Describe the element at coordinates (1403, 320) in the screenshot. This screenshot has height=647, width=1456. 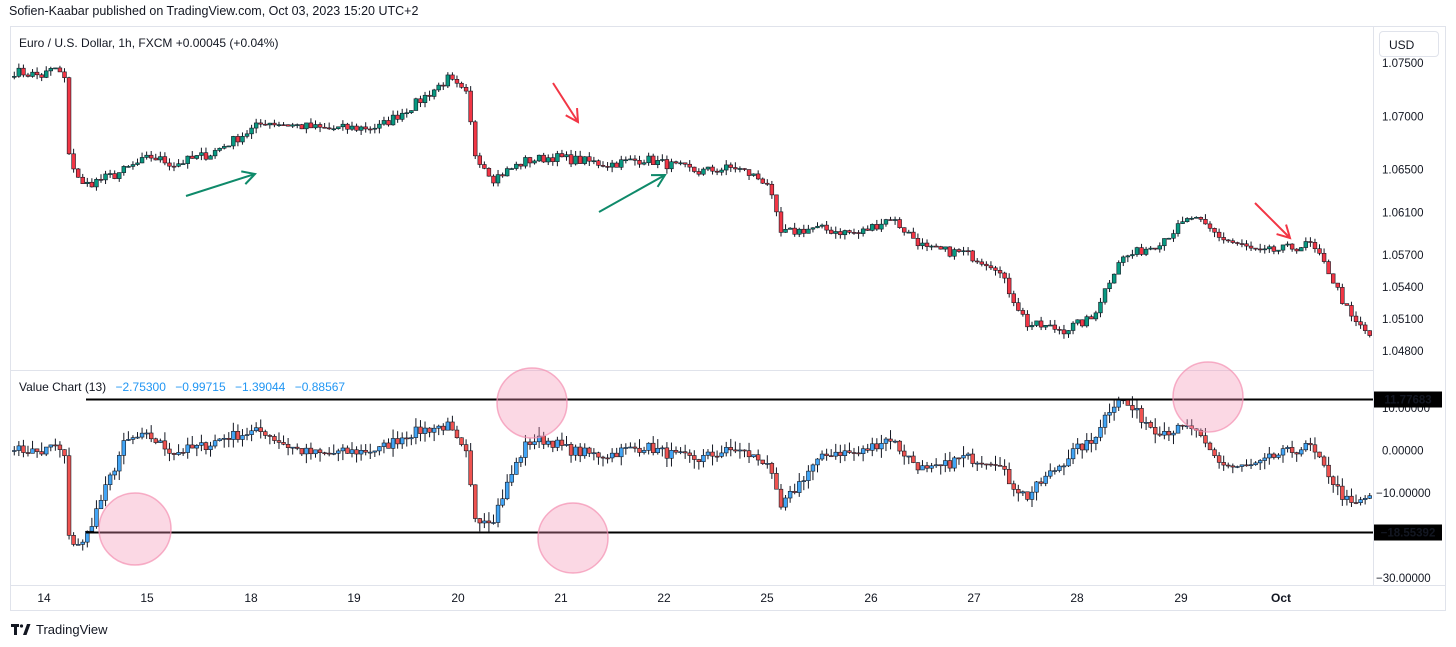
I see `price-tick-label: 1.05100` at that location.